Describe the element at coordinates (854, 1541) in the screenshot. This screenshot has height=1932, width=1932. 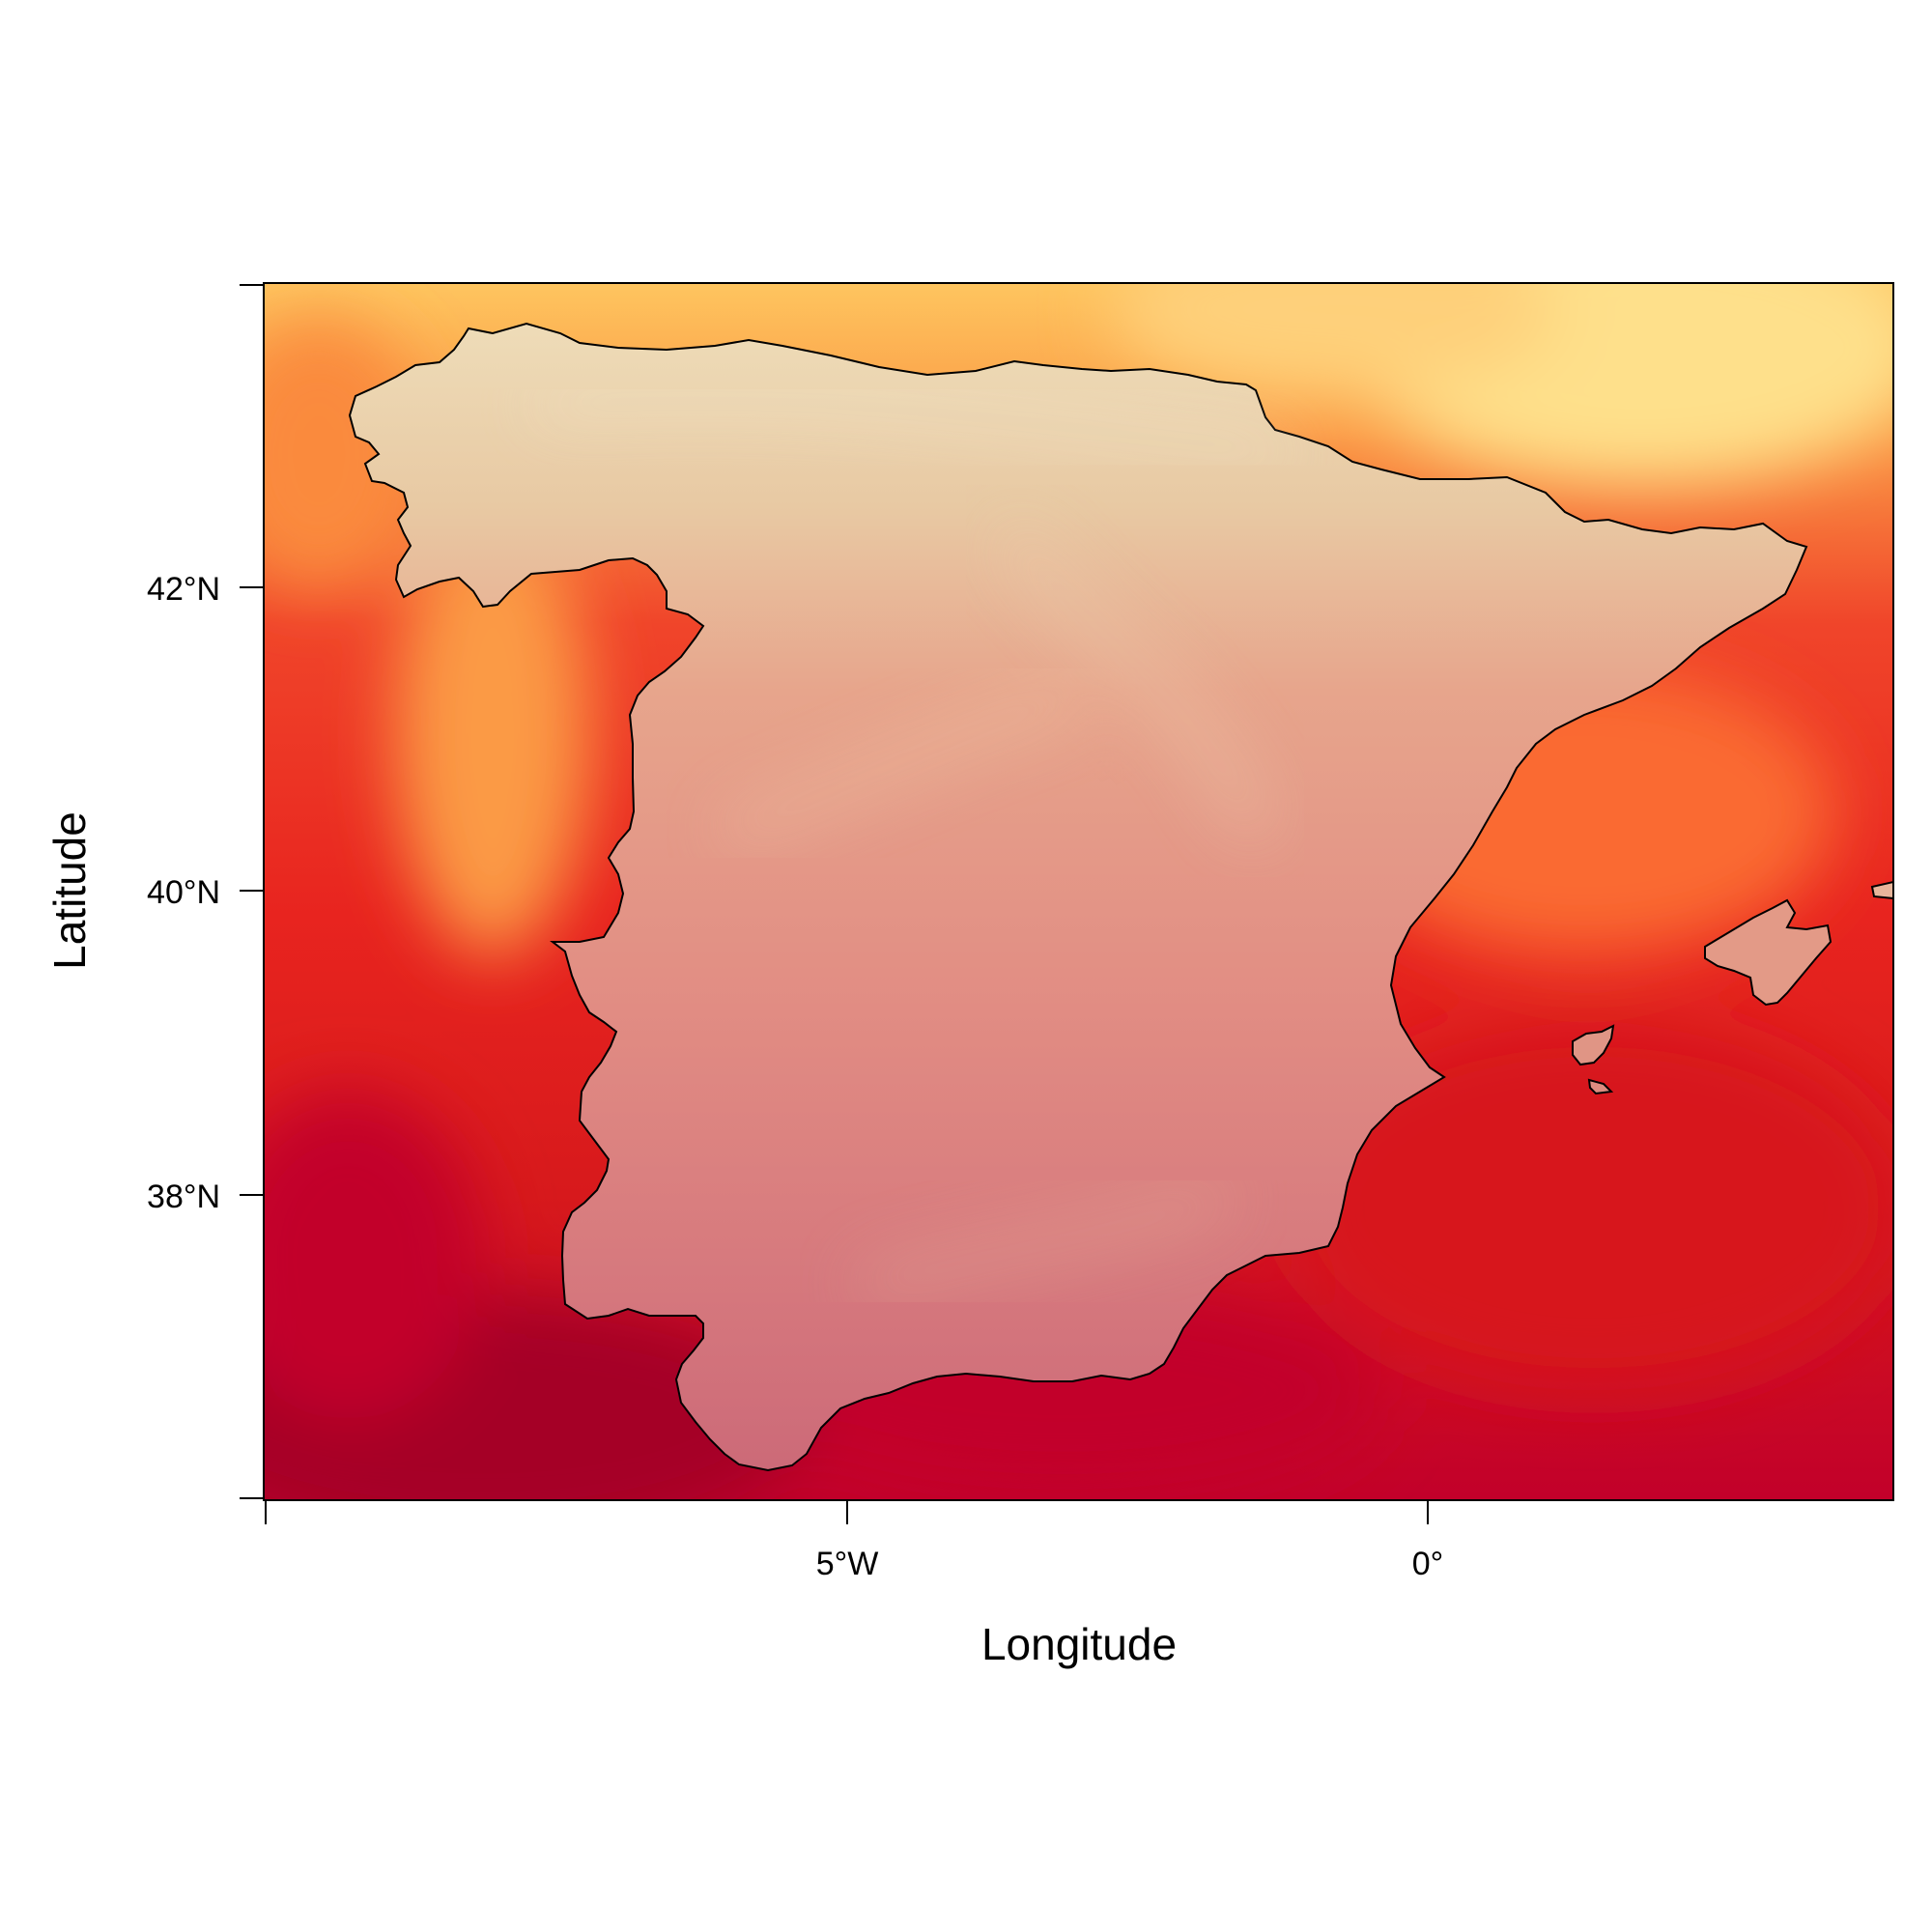
I see `x-axis: 5°W 0°` at that location.